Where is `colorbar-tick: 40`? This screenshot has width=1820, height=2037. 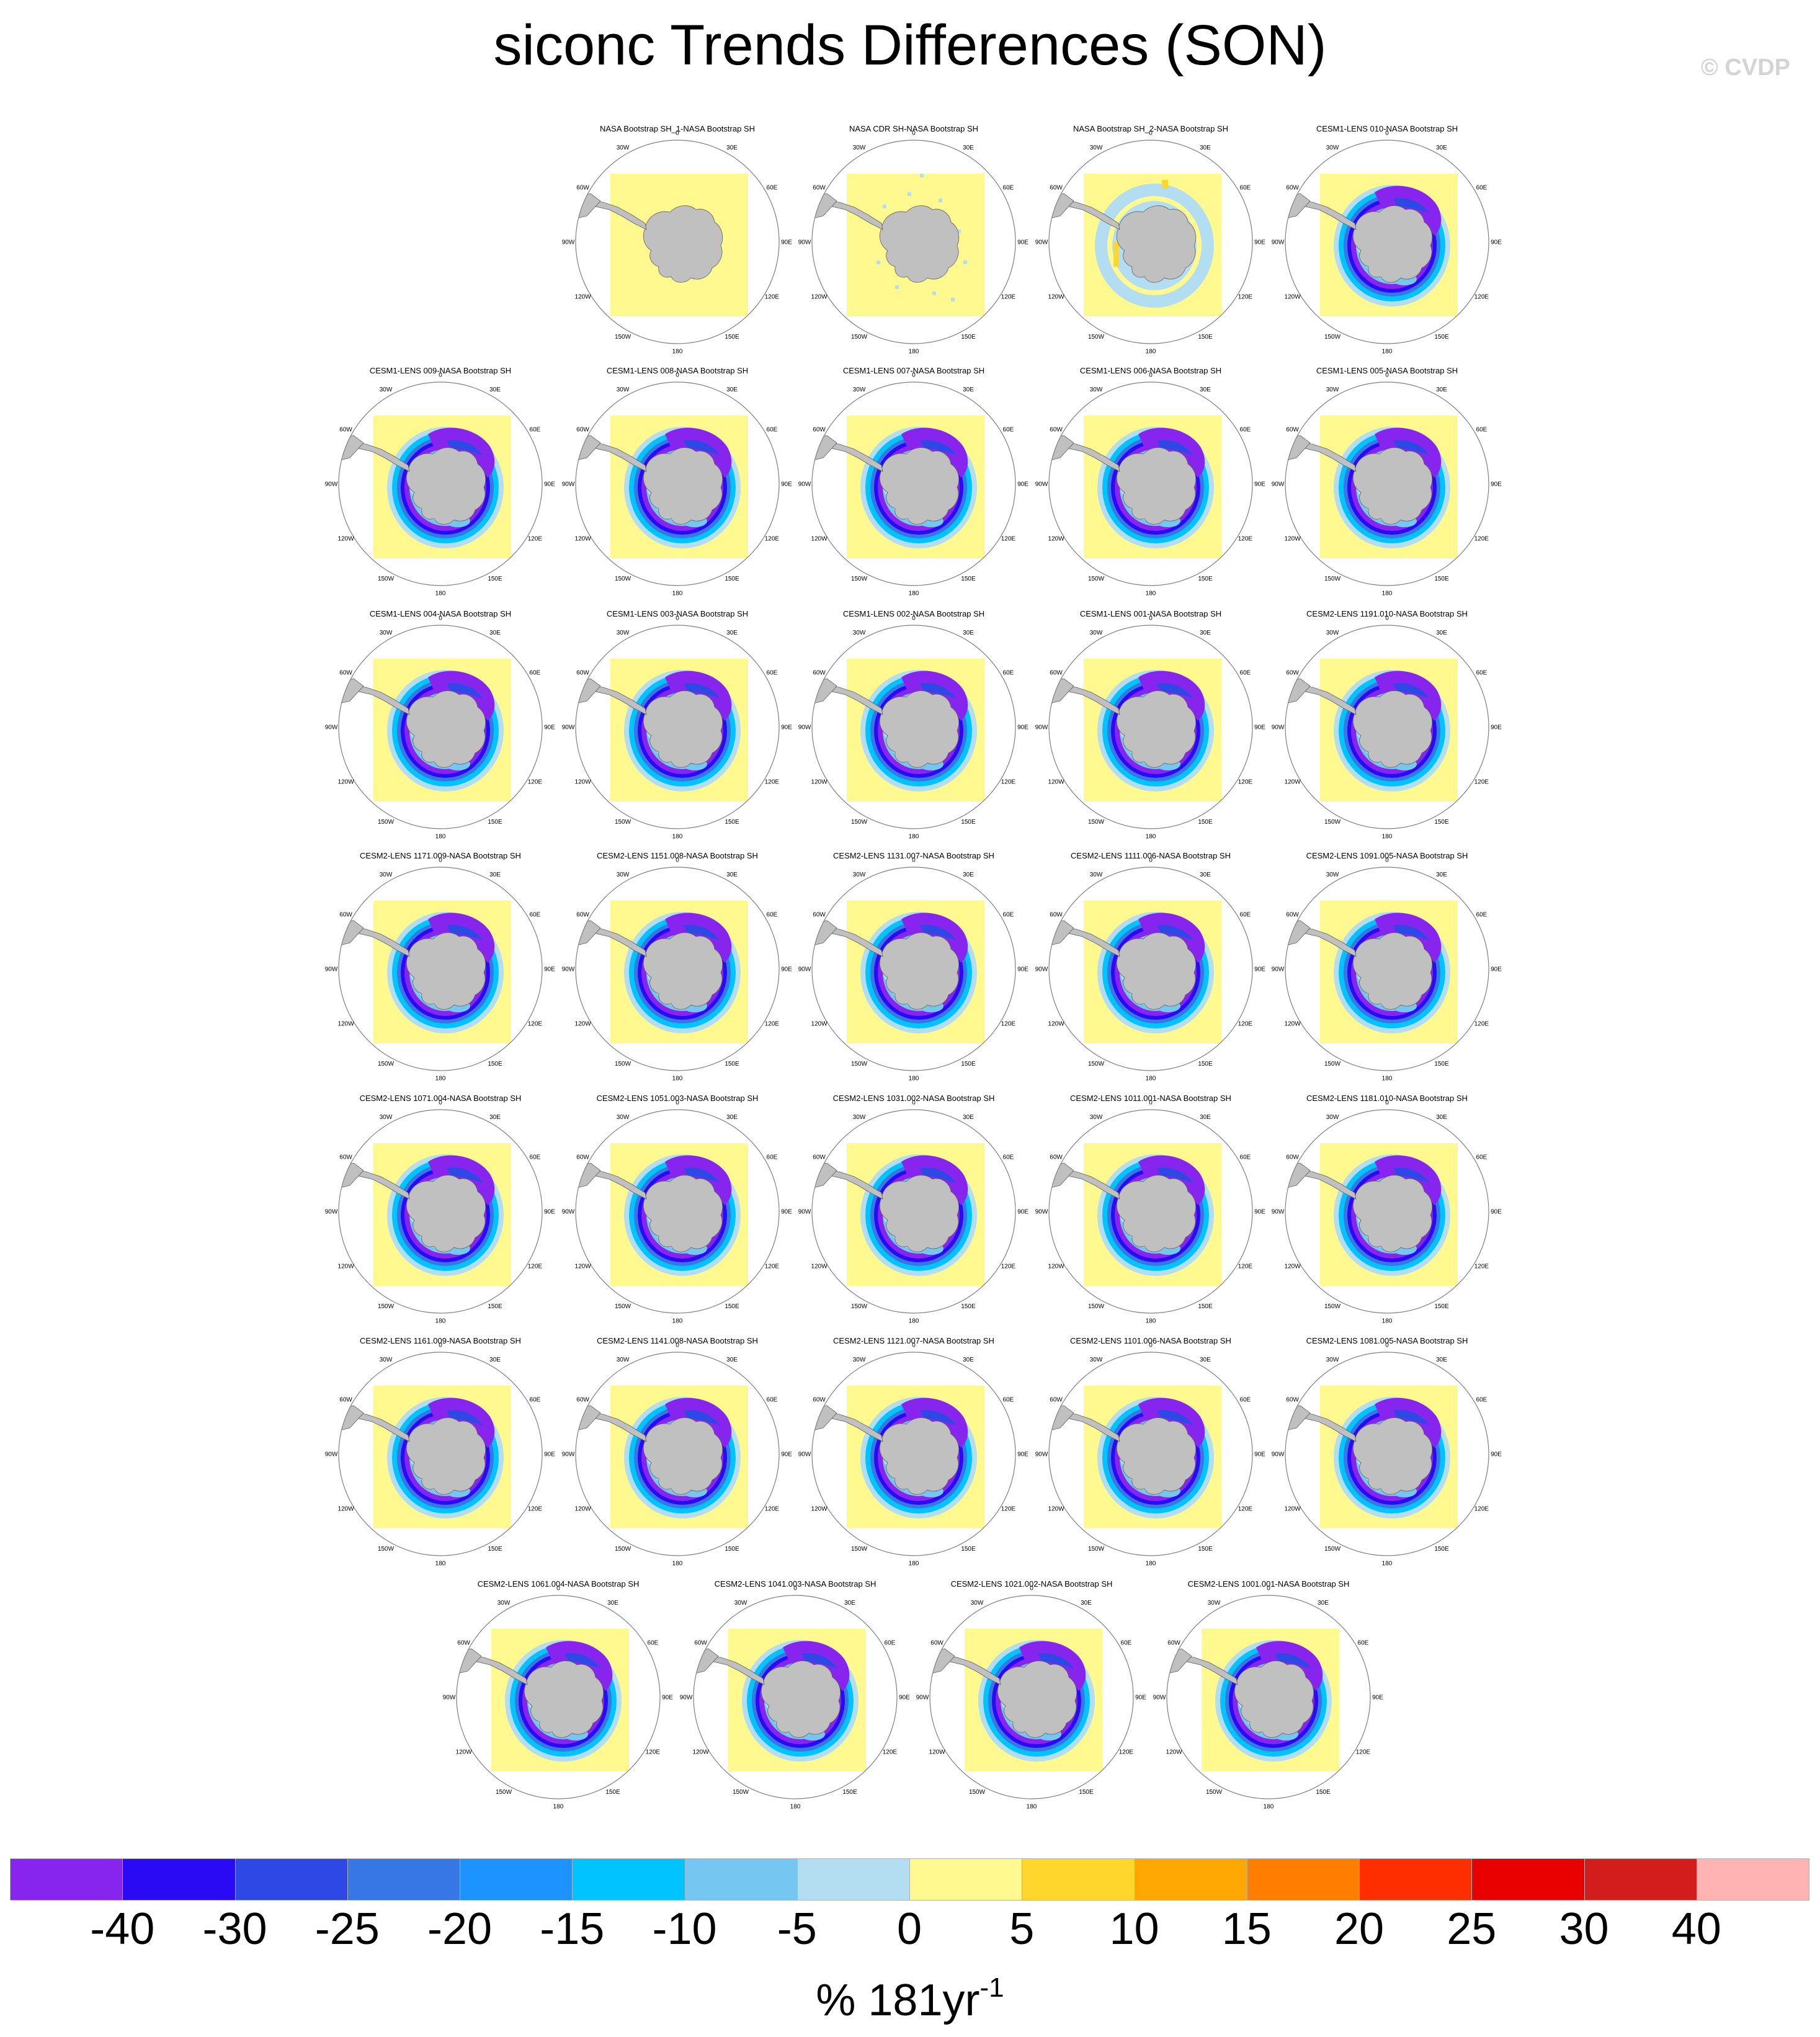 colorbar-tick: 40 is located at coordinates (1696, 1929).